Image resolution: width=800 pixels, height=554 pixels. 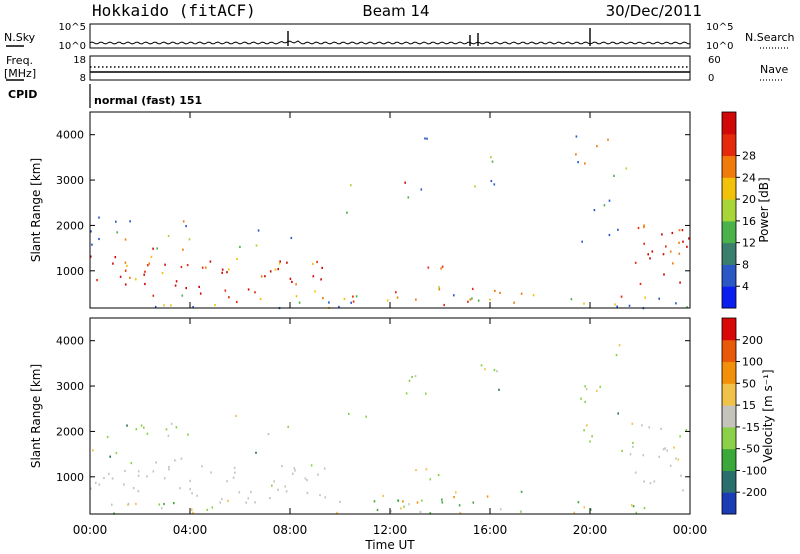 I want to click on colorbar-tick-label: 4, so click(x=745, y=286).